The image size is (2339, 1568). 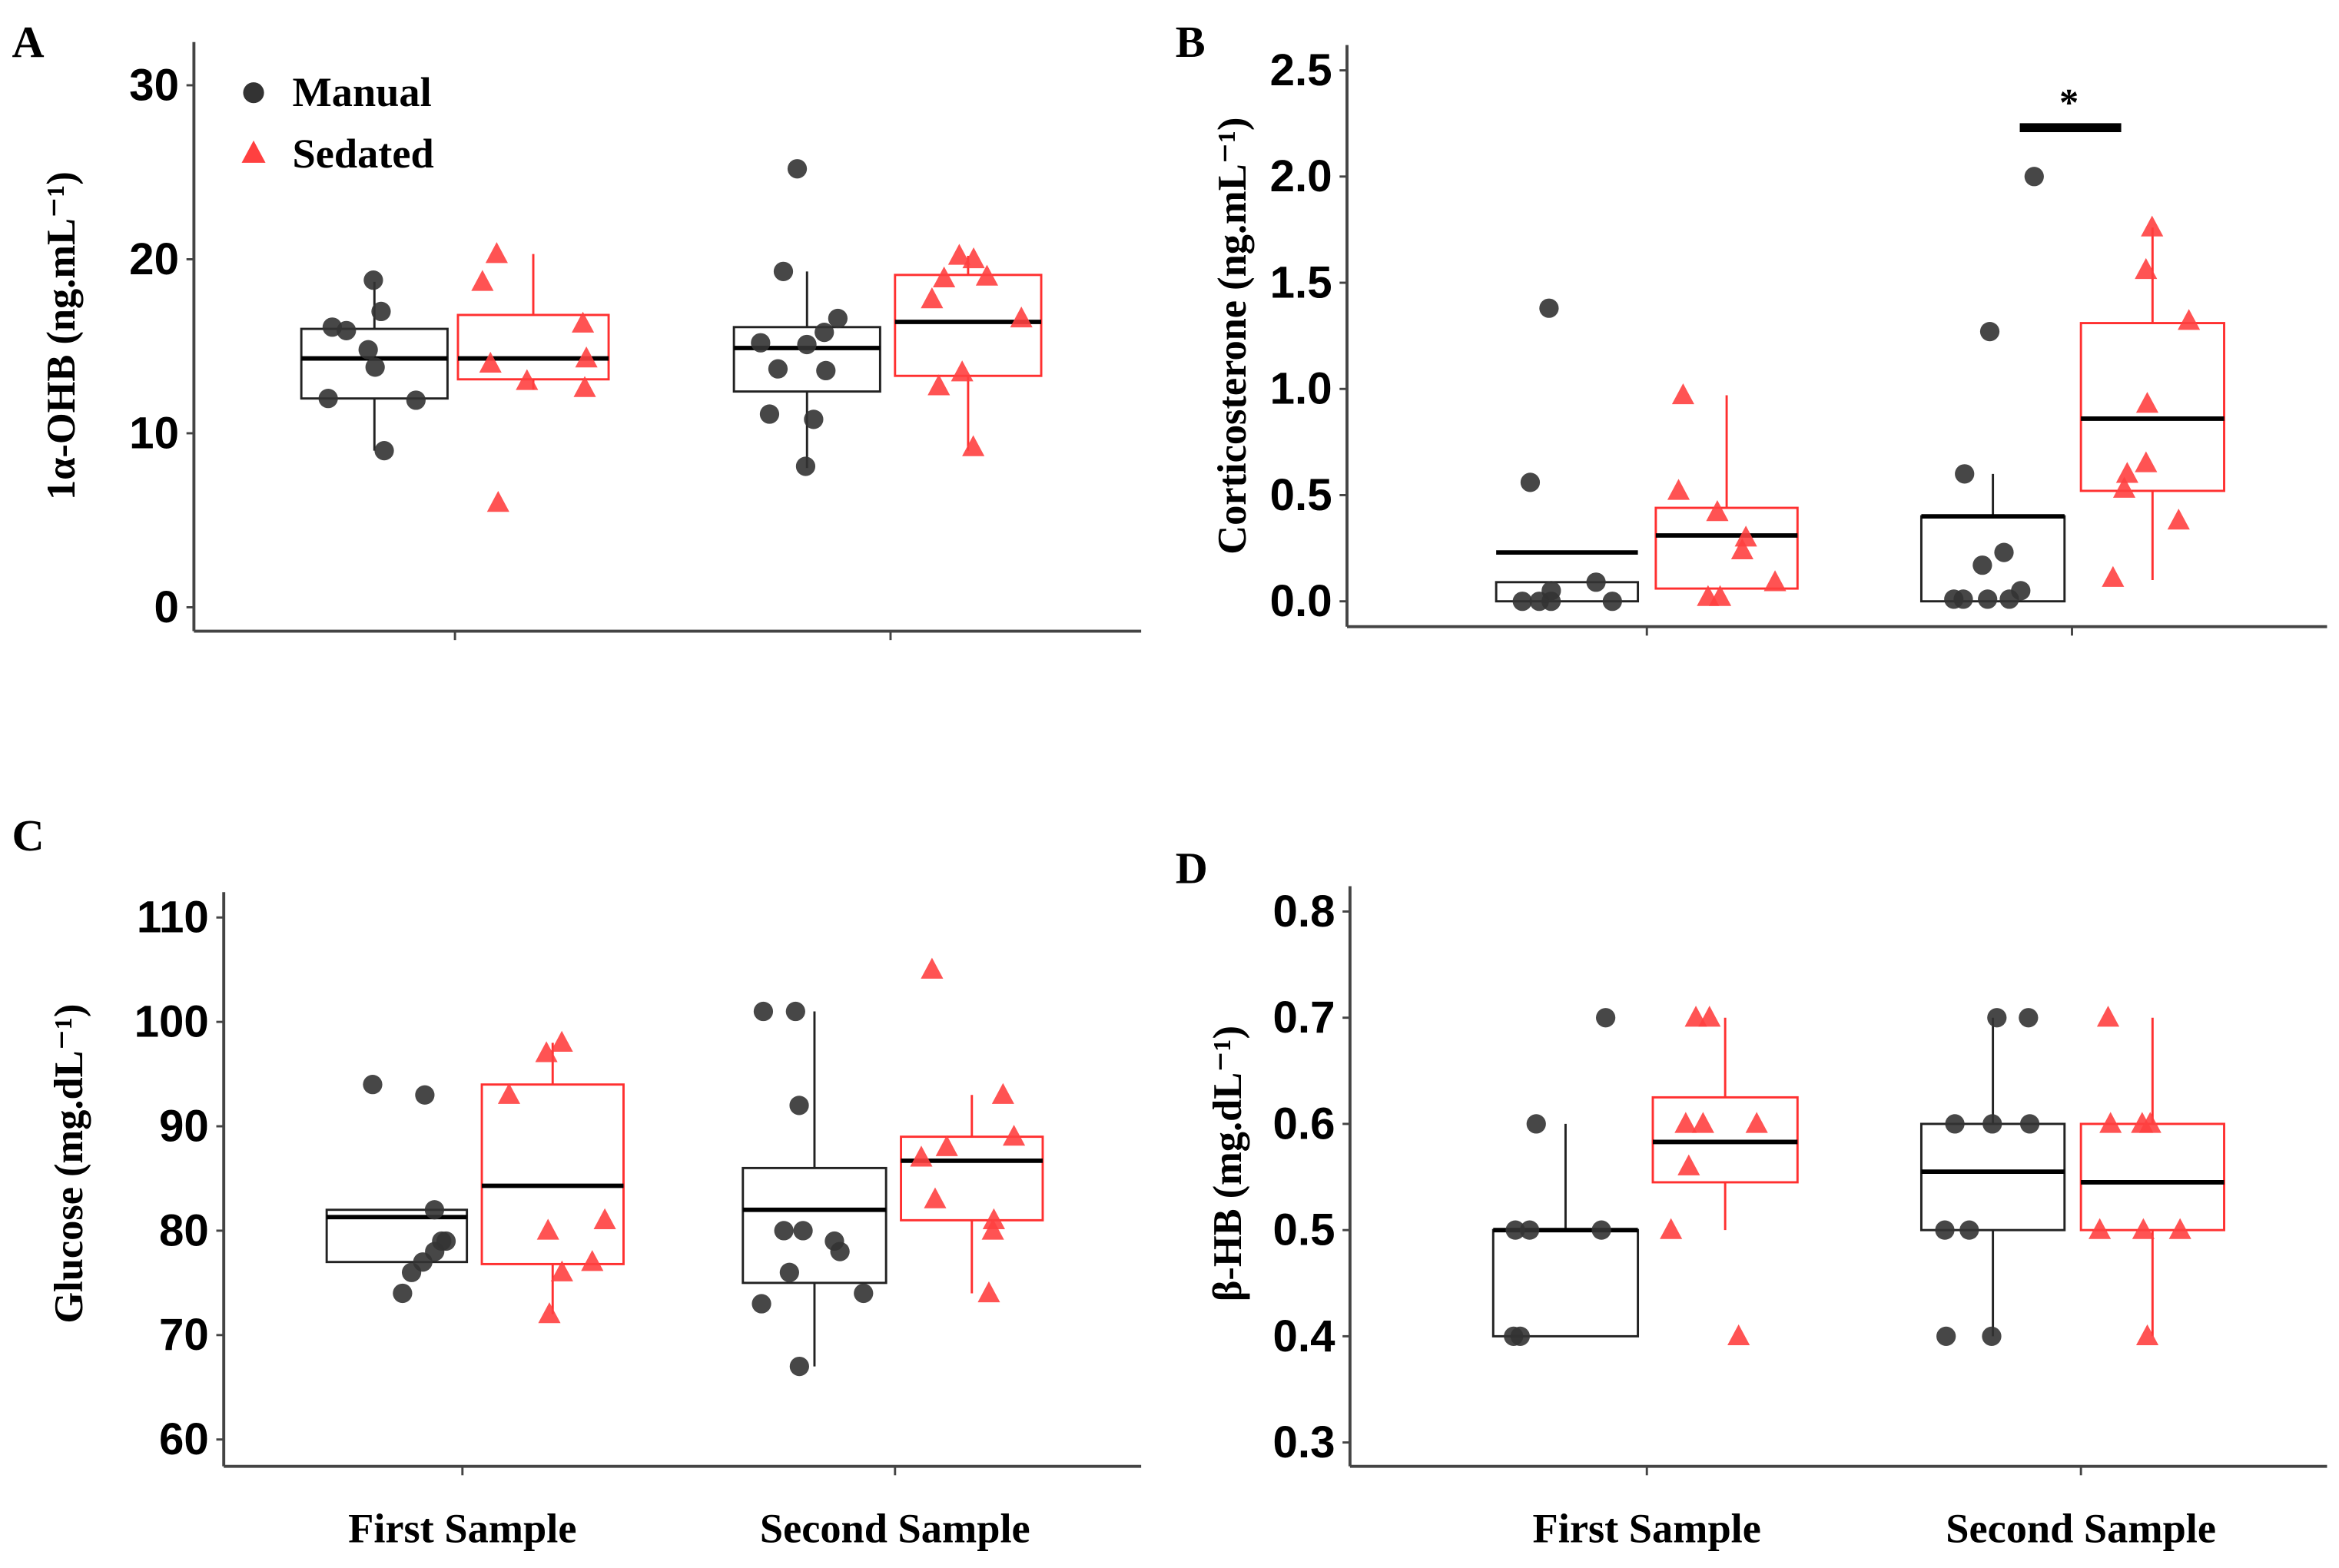 What do you see at coordinates (173, 918) in the screenshot?
I see `y-tick-label: 110` at bounding box center [173, 918].